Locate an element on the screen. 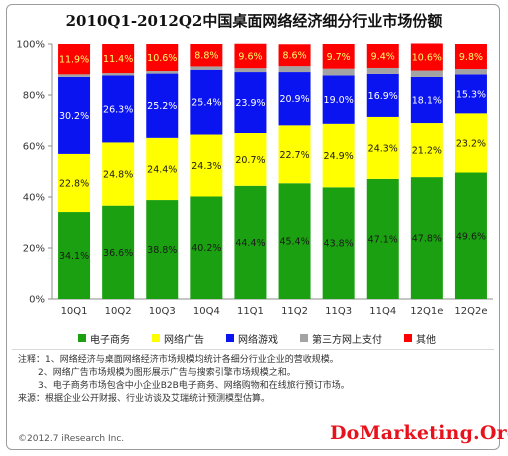  legend-entry: 电子商务 is located at coordinates (104, 338).